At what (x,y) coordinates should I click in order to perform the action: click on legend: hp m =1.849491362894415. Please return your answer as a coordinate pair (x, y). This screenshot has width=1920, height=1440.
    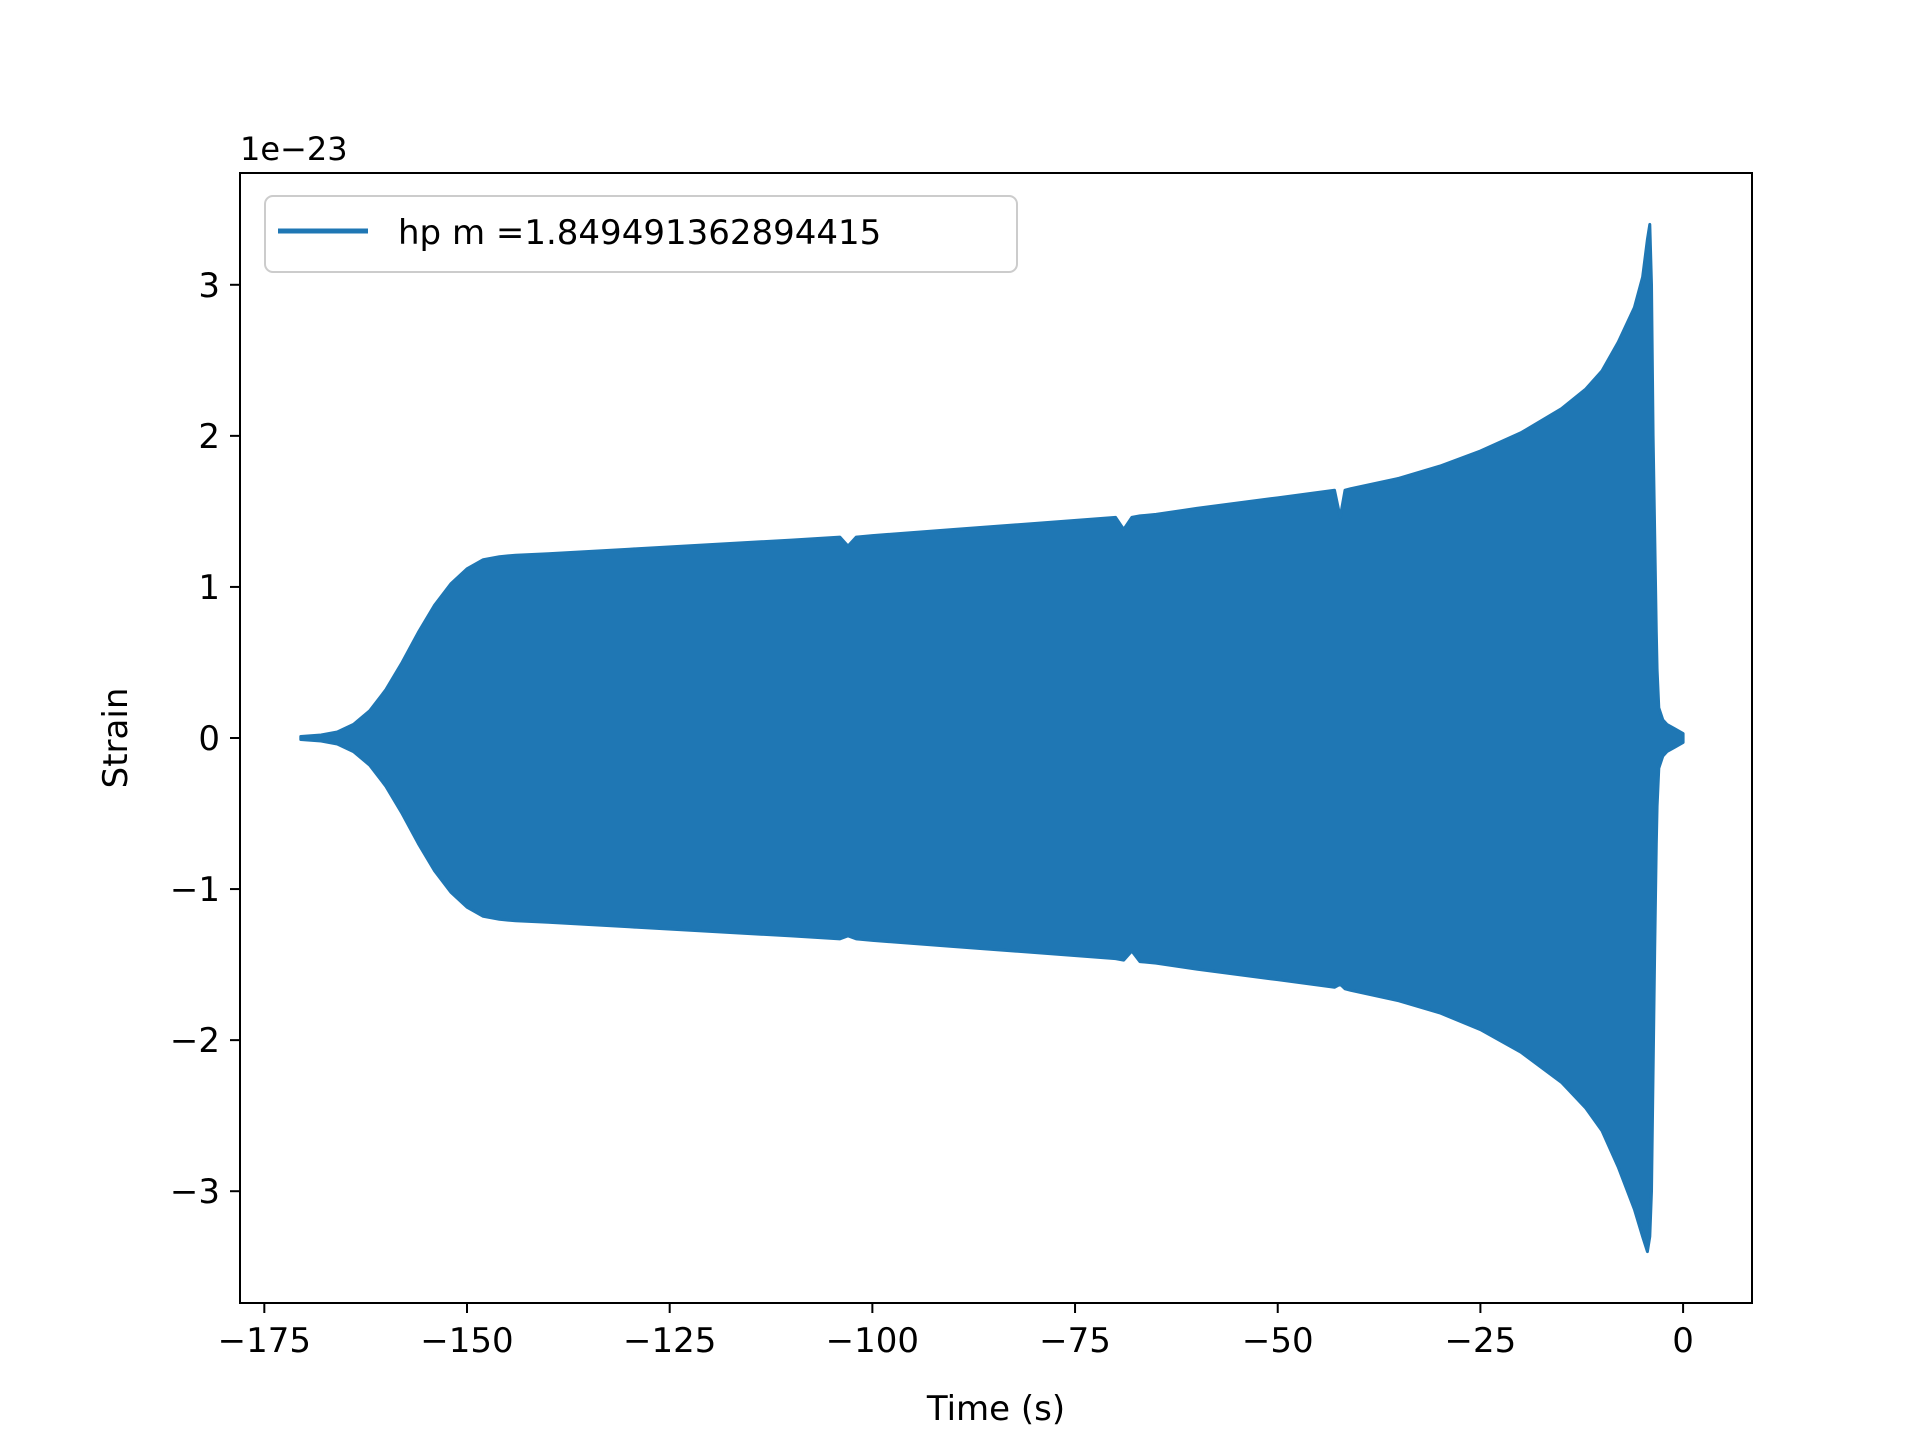
    Looking at the image, I should click on (641, 234).